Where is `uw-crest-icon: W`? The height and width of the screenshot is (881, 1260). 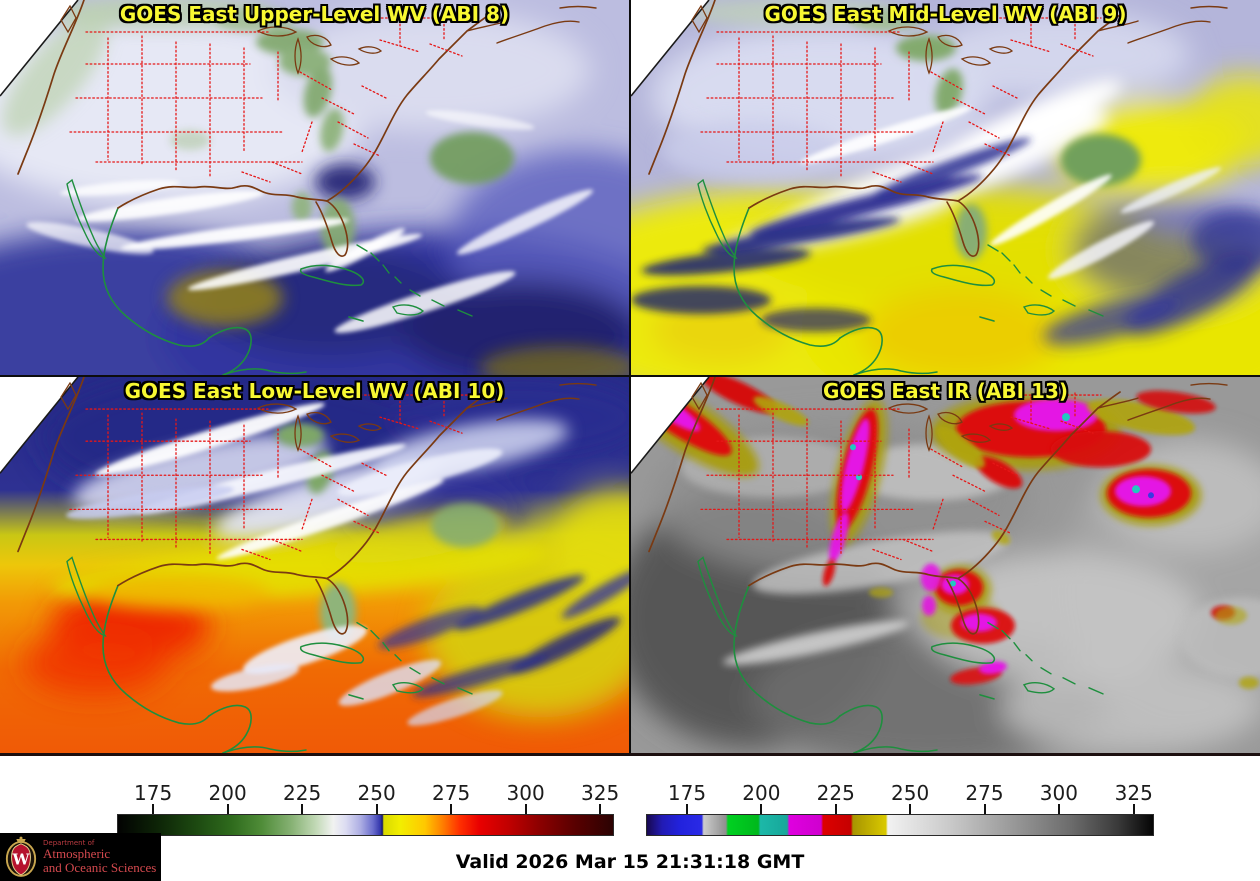
uw-crest-icon: W is located at coordinates (21, 856).